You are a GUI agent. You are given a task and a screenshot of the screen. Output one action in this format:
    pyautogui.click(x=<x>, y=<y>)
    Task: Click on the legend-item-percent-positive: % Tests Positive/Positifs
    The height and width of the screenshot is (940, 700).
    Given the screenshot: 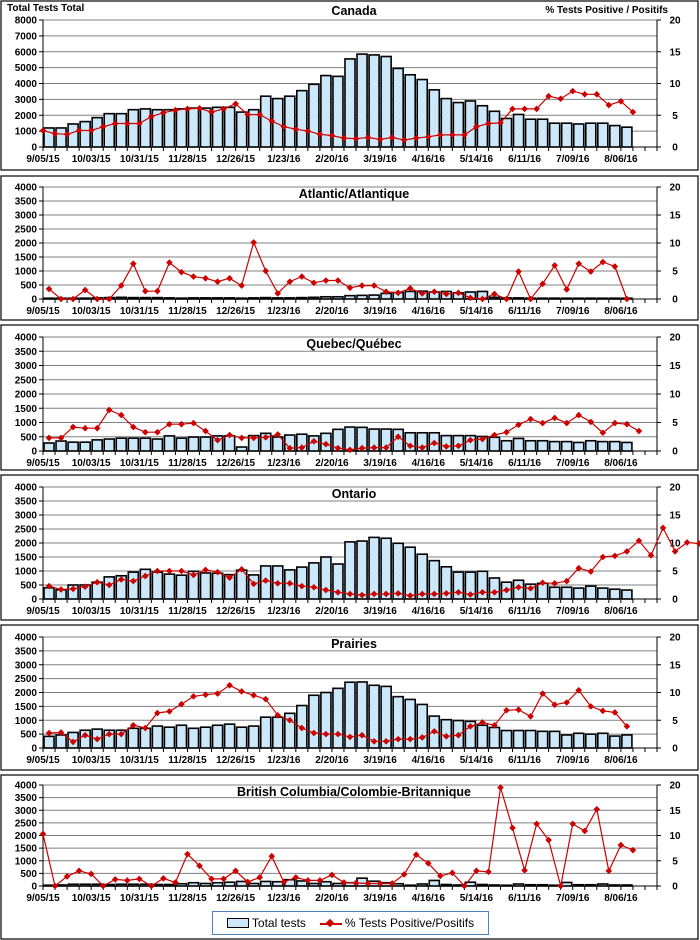 What is the action you would take?
    pyautogui.click(x=396, y=923)
    